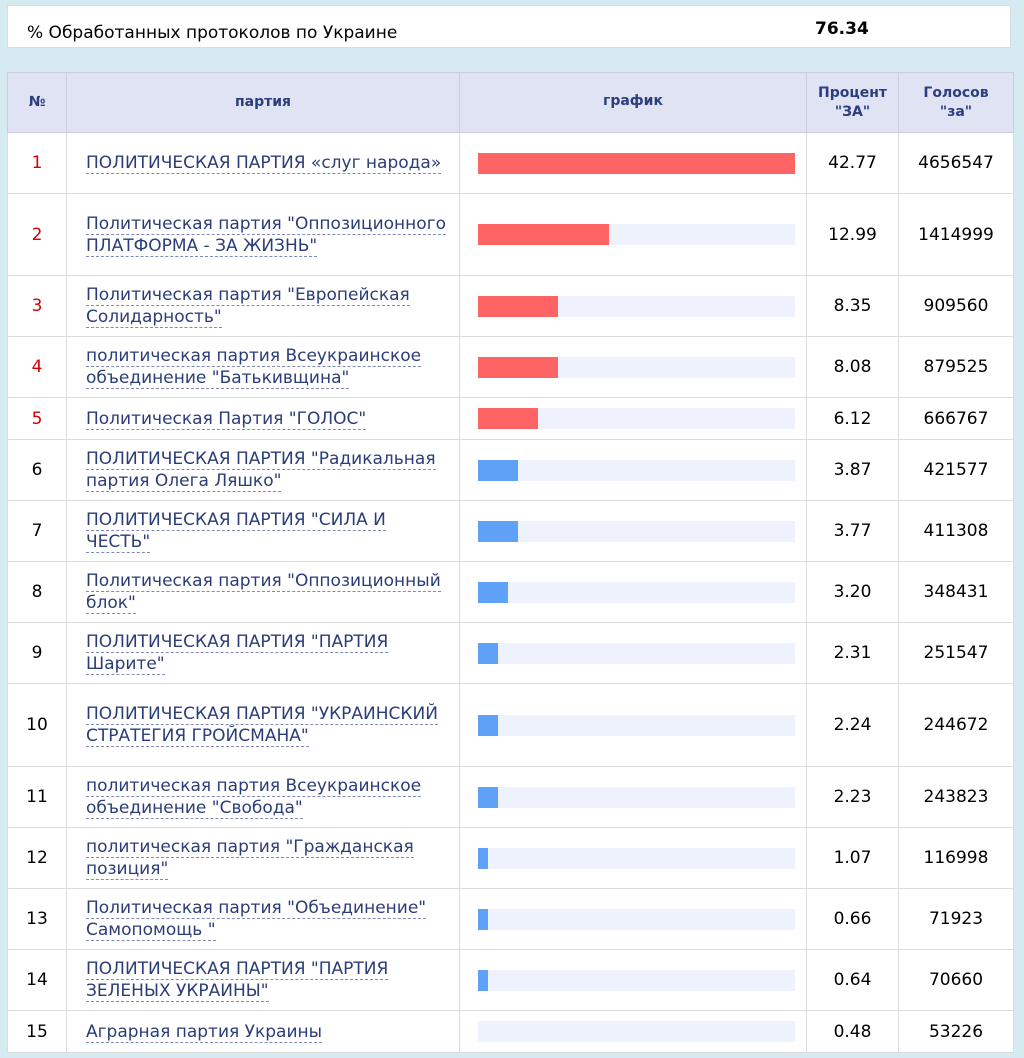 This screenshot has height=1058, width=1024. I want to click on rank-number: 1, so click(37, 163).